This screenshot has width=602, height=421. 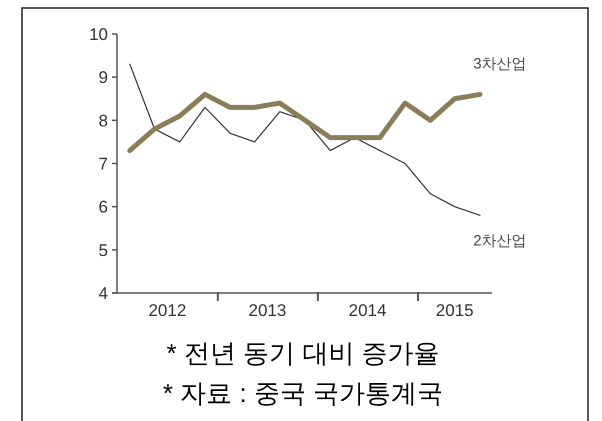 What do you see at coordinates (103, 207) in the screenshot?
I see `y-tick-label: 6` at bounding box center [103, 207].